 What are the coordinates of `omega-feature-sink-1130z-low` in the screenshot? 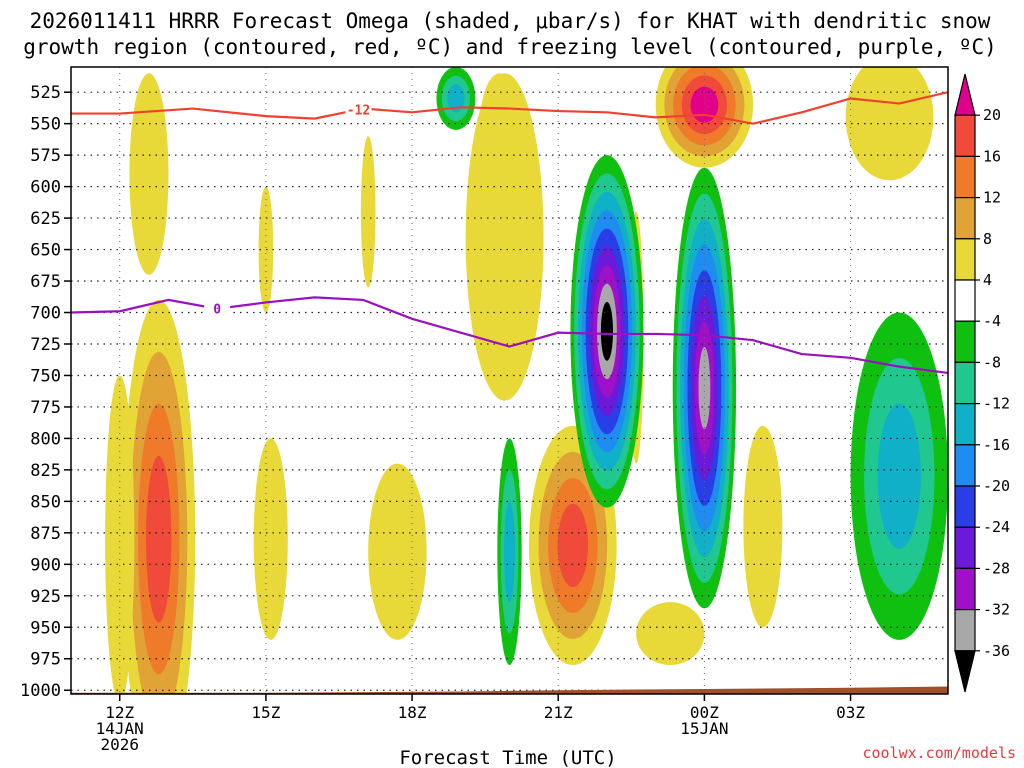 It's located at (120, 534).